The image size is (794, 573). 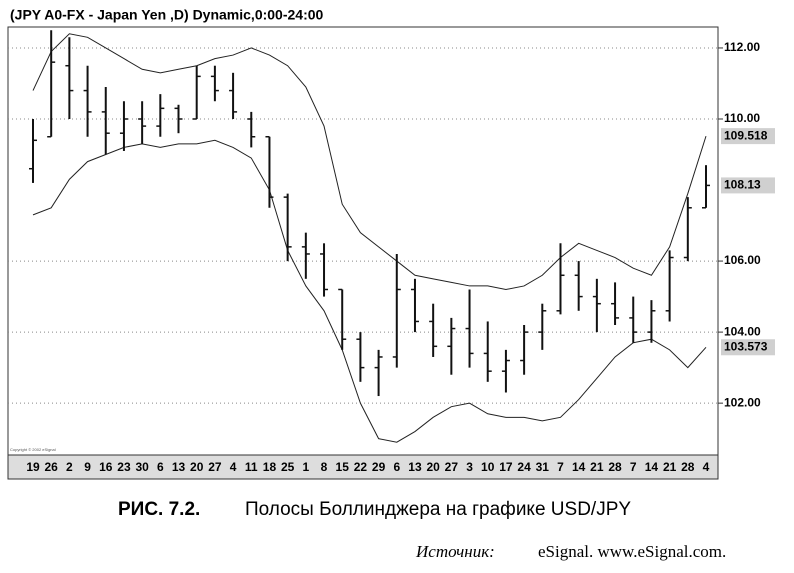 I want to click on last-close-label-box, so click(x=748, y=185).